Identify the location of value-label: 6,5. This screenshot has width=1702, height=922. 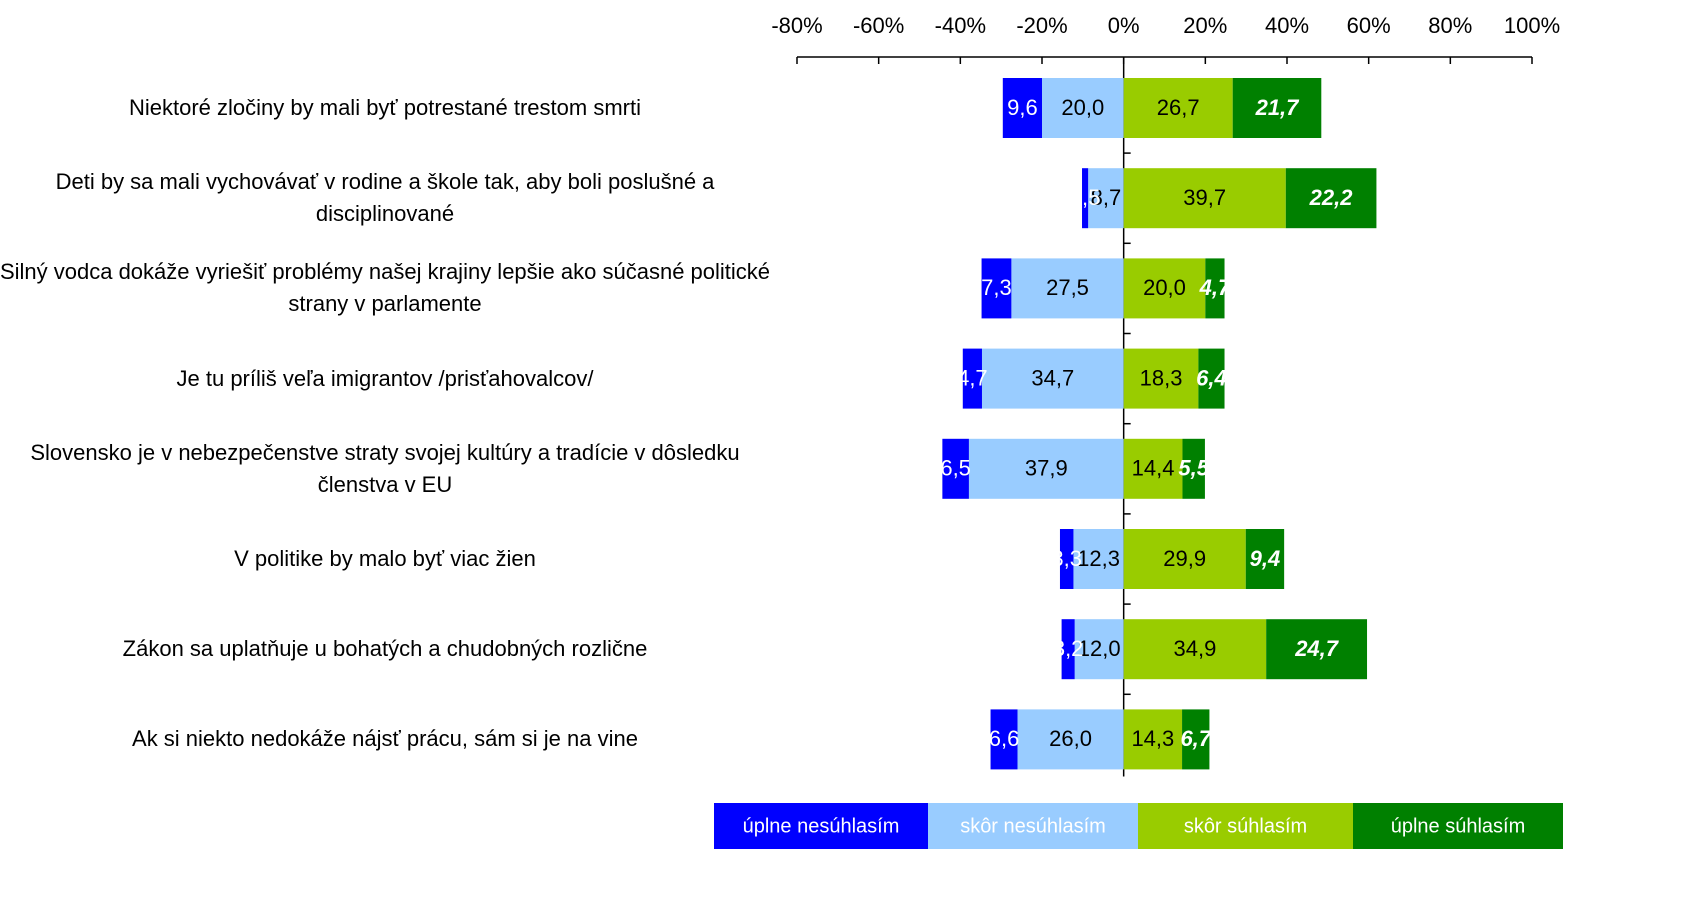
(955, 468).